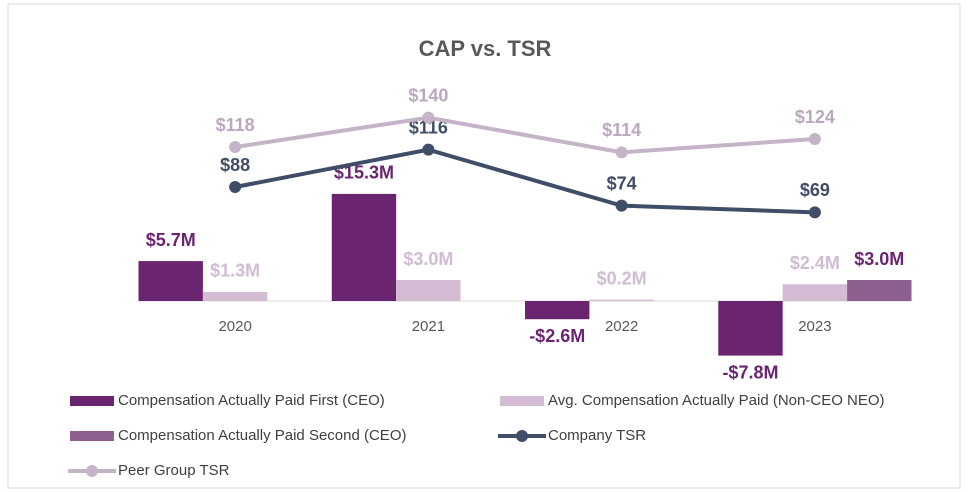  What do you see at coordinates (234, 326) in the screenshot?
I see `x-tick-label: 2020` at bounding box center [234, 326].